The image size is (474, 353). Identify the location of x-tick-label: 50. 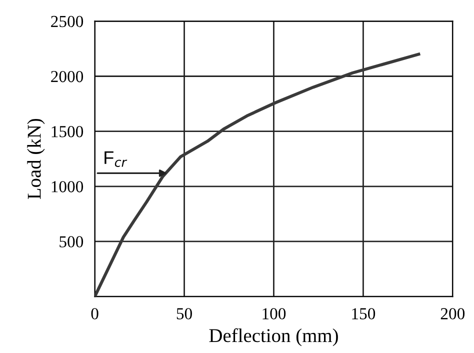
(184, 314).